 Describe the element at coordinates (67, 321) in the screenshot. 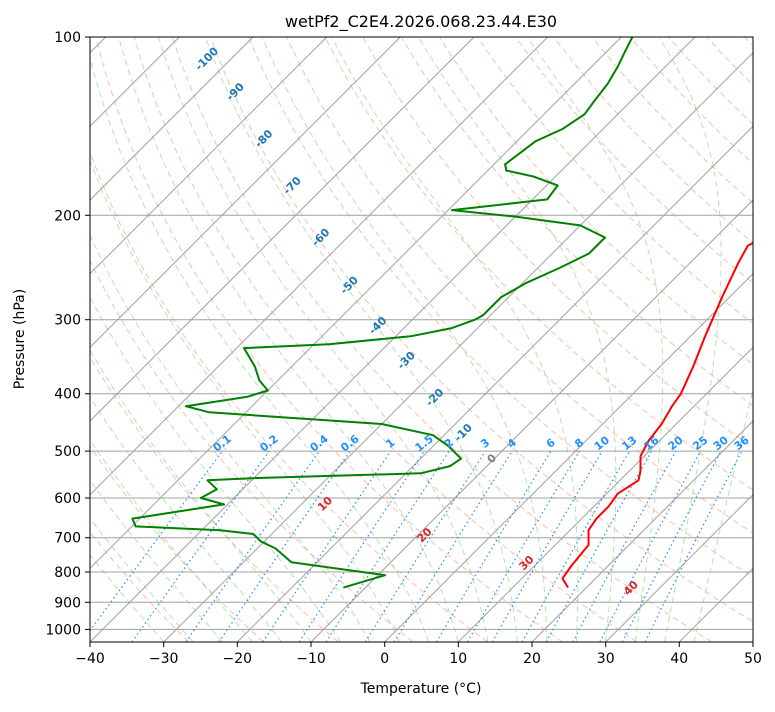

I see `y-tick-label: 300` at that location.